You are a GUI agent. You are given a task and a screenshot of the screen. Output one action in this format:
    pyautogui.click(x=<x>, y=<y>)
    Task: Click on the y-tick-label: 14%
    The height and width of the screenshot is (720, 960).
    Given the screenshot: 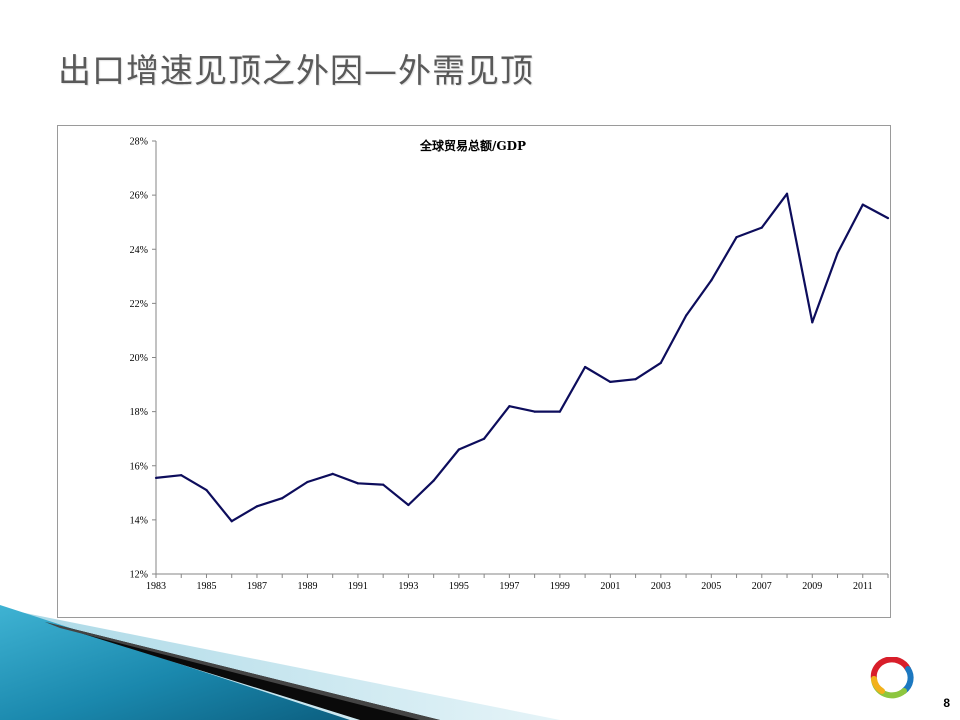 What is the action you would take?
    pyautogui.click(x=139, y=520)
    